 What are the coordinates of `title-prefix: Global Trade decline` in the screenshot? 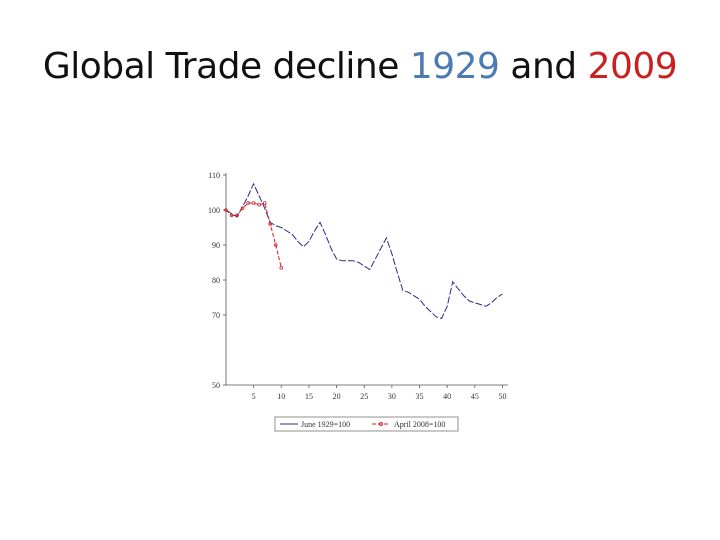 It's located at (226, 66).